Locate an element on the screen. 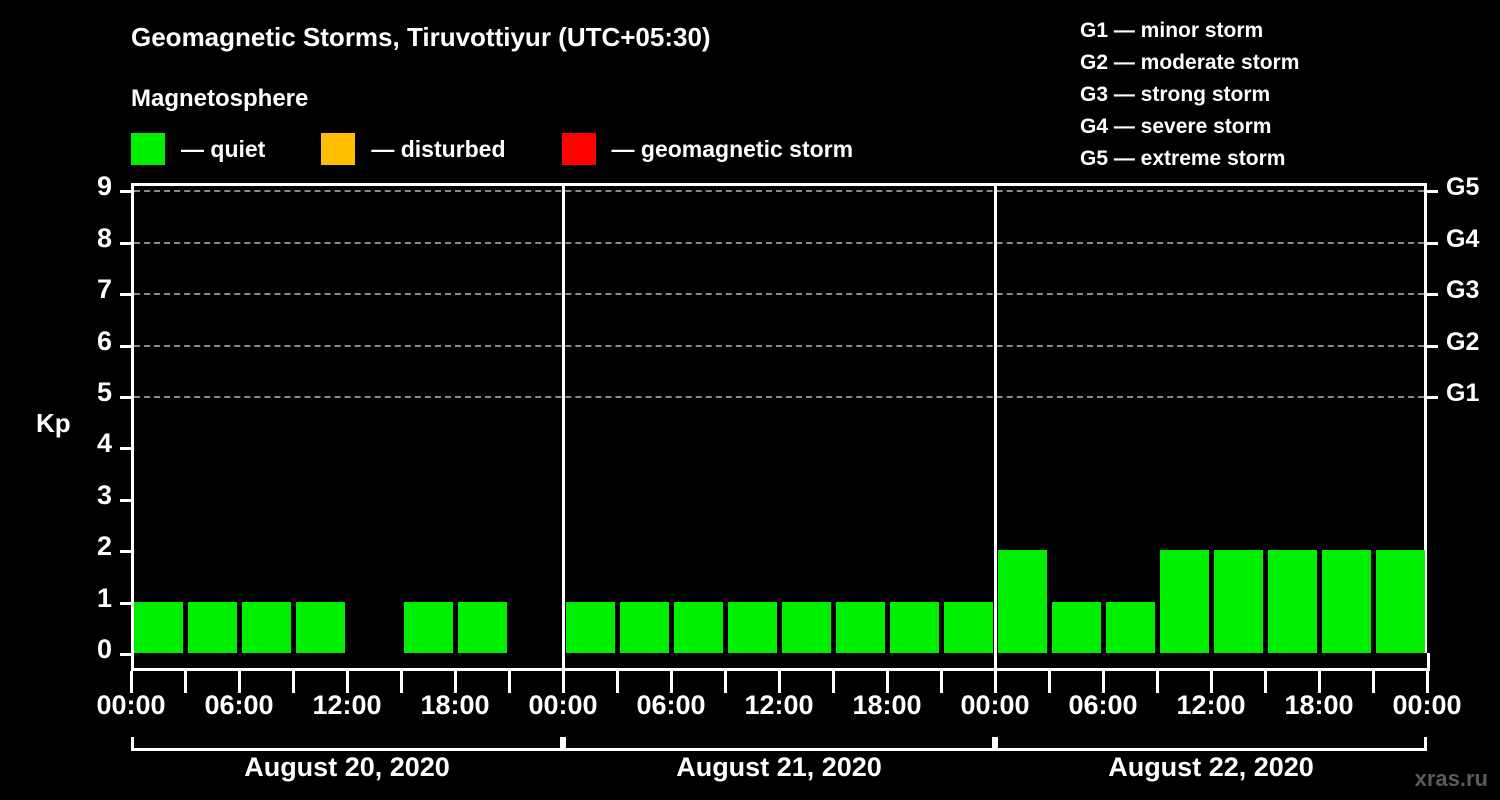  x-tick-label-0: 00:00 is located at coordinates (131, 705).